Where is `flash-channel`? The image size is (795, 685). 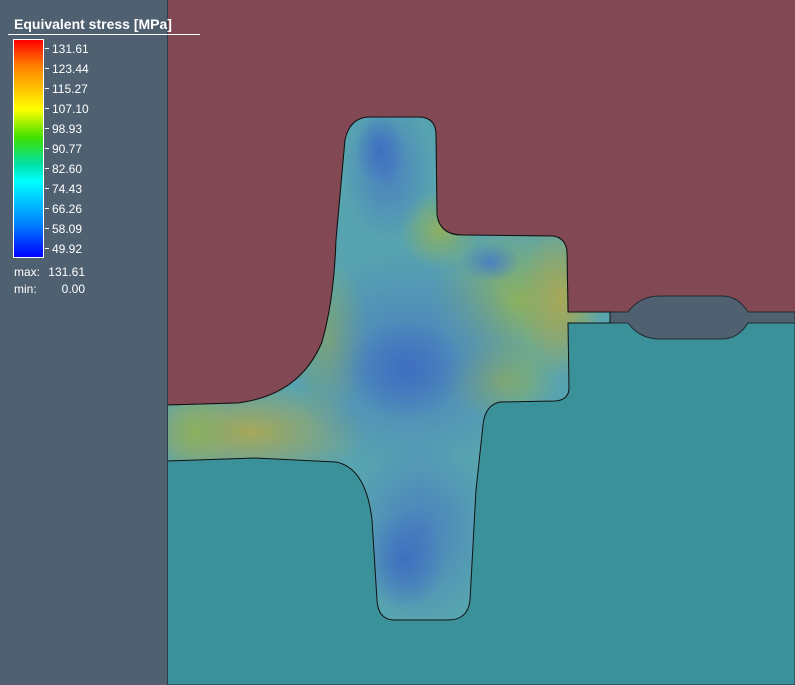
flash-channel is located at coordinates (702, 317).